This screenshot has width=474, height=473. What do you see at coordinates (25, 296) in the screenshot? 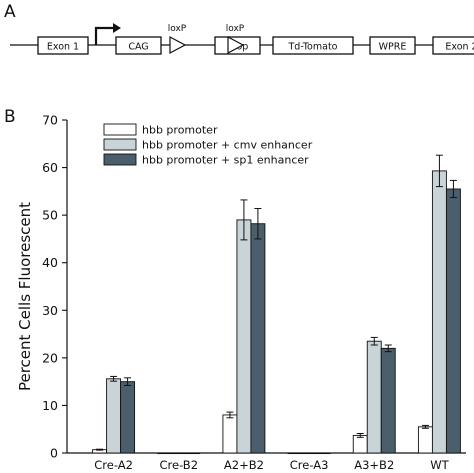
I see `y-axis-label: Percent Cells Fluorescent` at bounding box center [25, 296].